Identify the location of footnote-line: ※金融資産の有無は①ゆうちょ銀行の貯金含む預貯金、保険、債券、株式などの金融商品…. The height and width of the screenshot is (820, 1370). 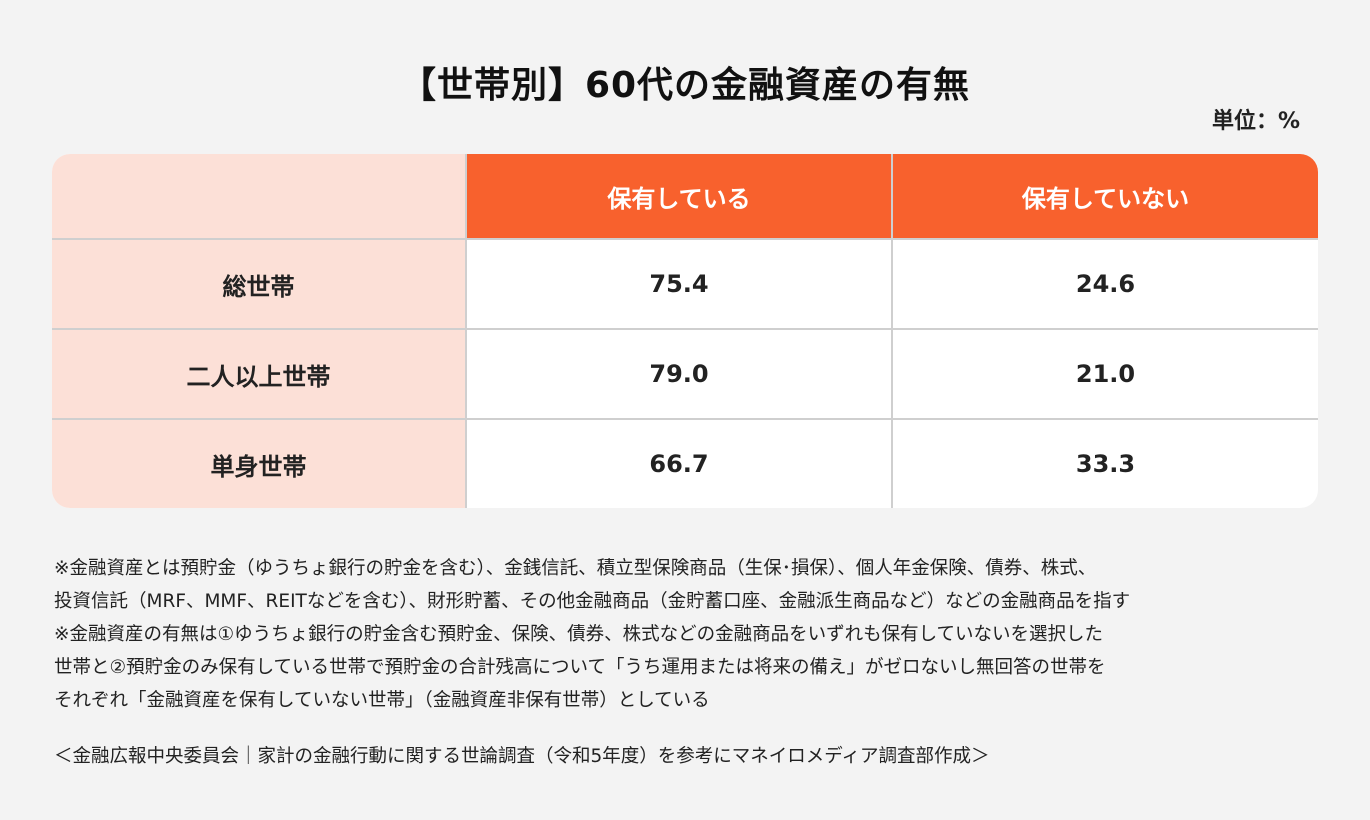
(579, 634).